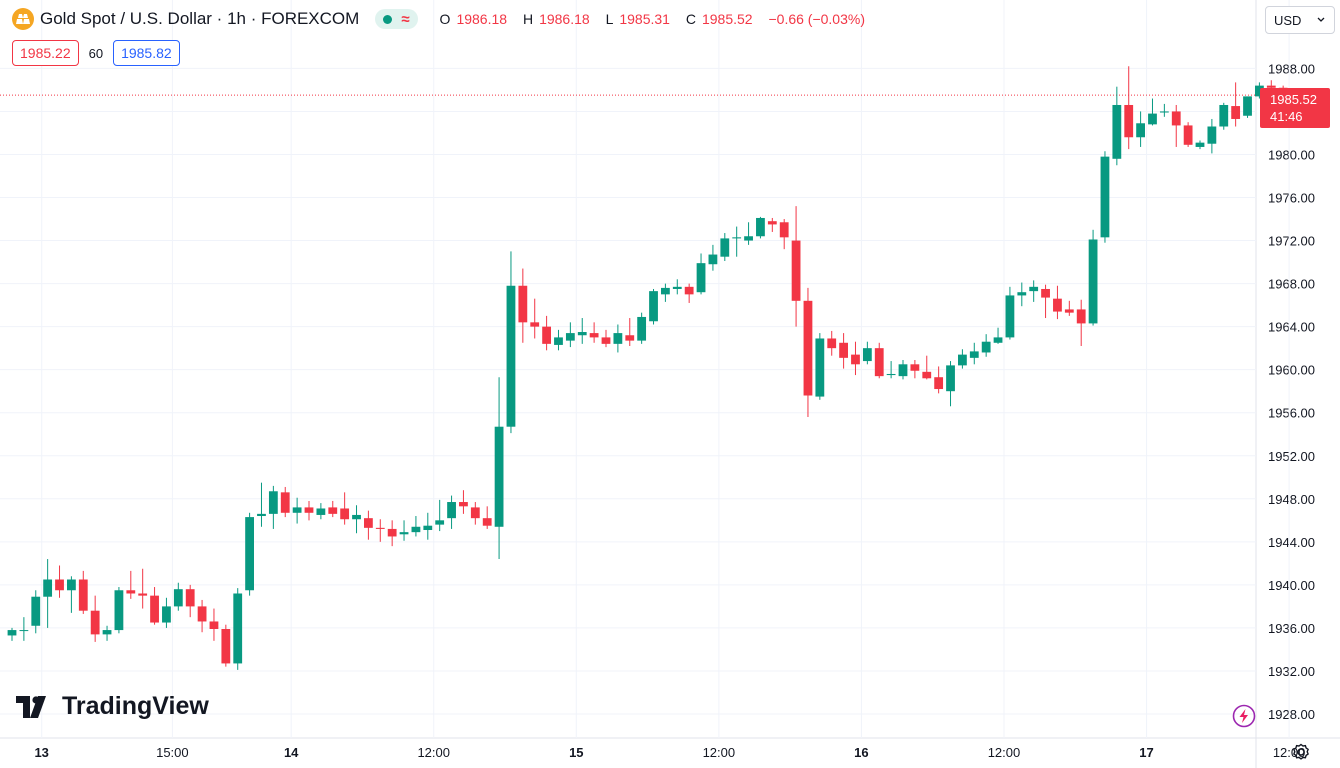 This screenshot has width=1340, height=768. Describe the element at coordinates (396, 19) in the screenshot. I see `market-status-pill: ≈` at that location.